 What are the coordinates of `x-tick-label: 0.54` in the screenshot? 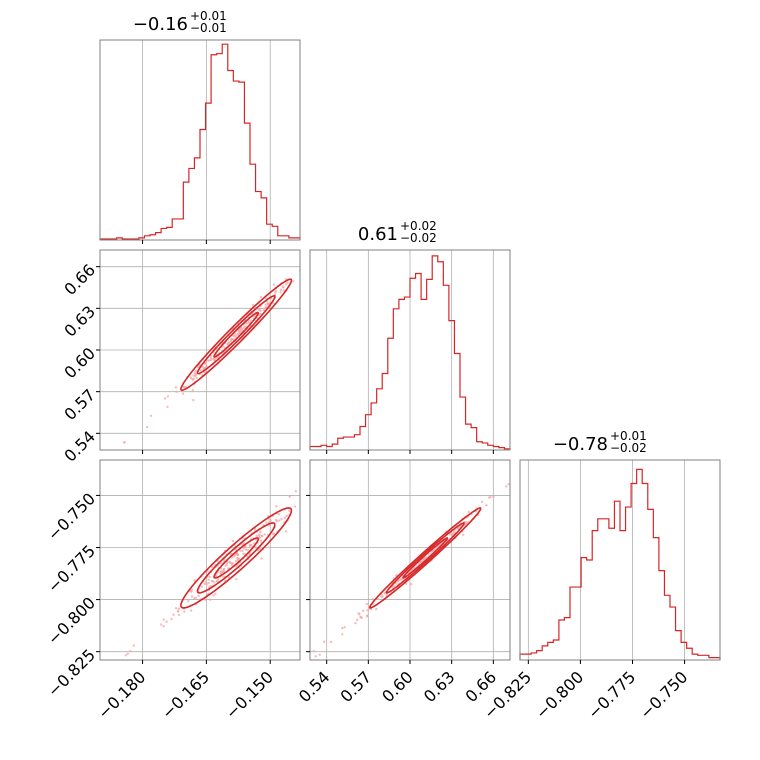 It's located at (314, 686).